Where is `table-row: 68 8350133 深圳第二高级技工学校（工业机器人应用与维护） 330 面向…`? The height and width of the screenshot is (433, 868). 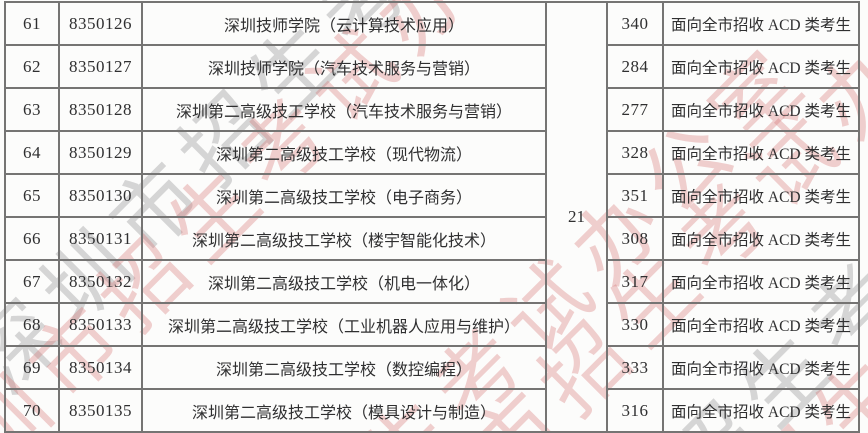 table-row: 68 8350133 深圳第二高级技工学校（工业机器人应用与维护） 330 面向… is located at coordinates (432, 324).